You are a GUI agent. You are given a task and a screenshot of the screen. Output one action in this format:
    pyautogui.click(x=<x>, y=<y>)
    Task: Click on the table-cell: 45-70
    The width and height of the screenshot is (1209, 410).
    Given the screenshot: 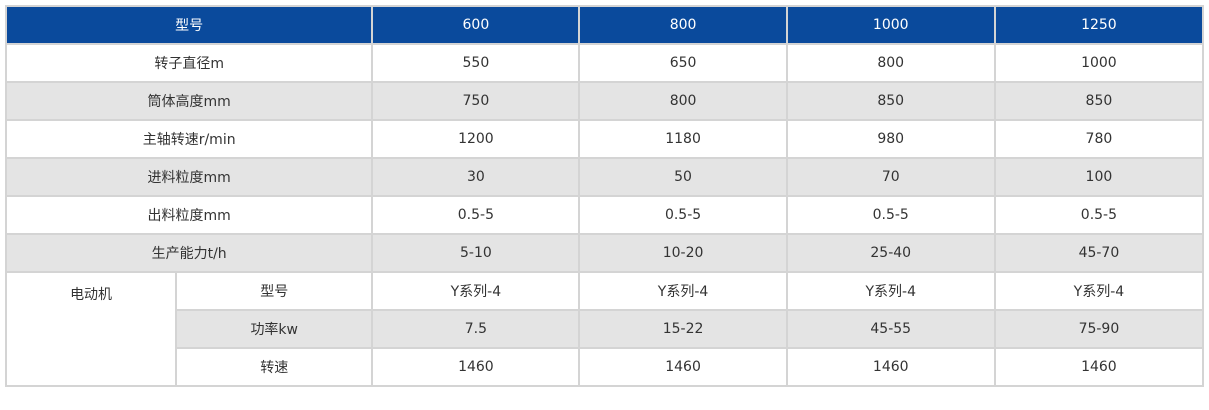 What is the action you would take?
    pyautogui.click(x=1099, y=253)
    